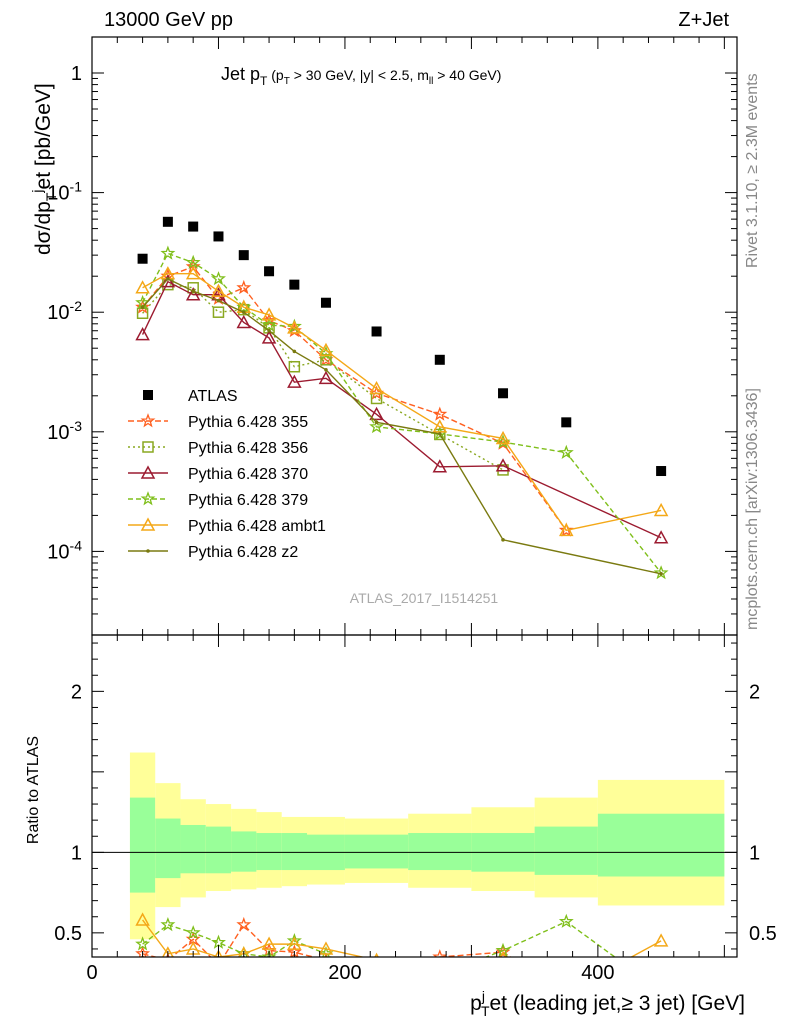 The image size is (786, 1024). I want to click on y-tick-label: 1, so click(76, 74).